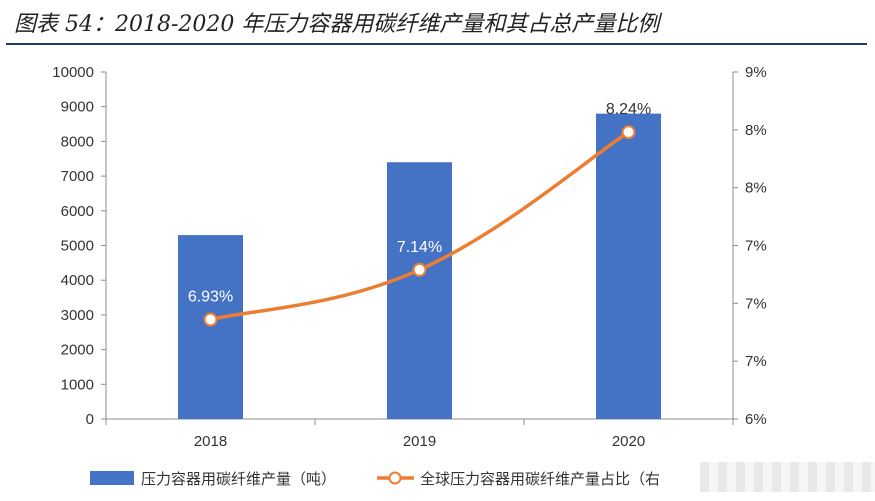 The image size is (875, 501). Describe the element at coordinates (419, 247) in the screenshot. I see `data-label: 7.14%` at that location.